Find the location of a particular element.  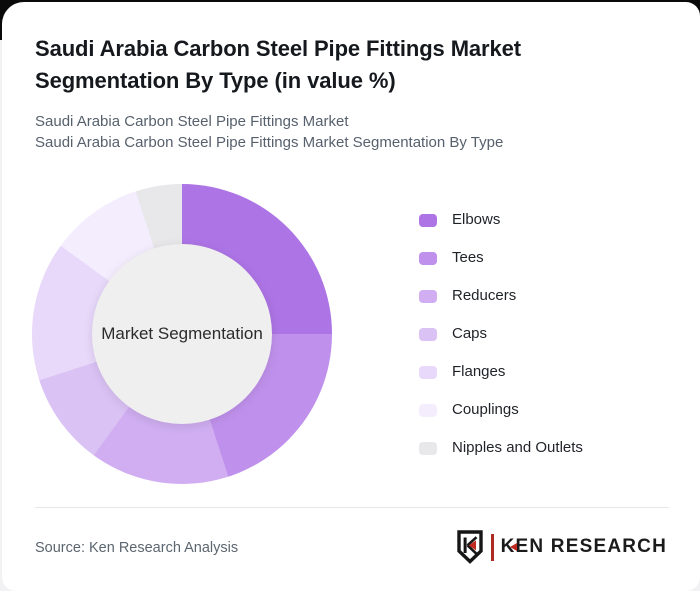

logo-shield-icon is located at coordinates (469, 547).